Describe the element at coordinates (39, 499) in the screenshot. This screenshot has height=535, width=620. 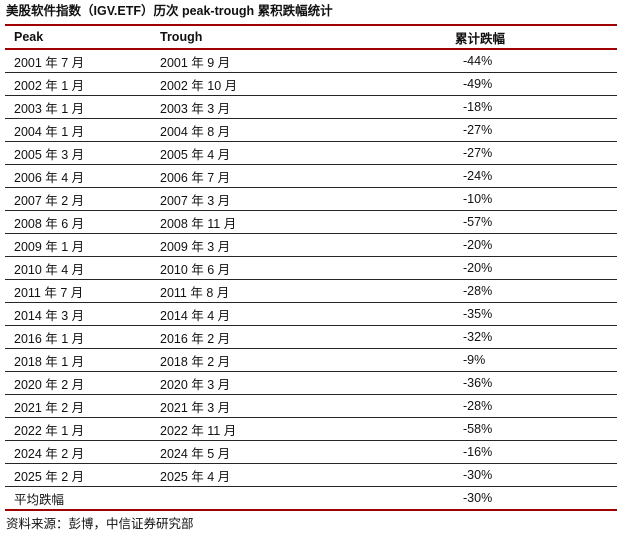
I see `summary-label-cell: 平均跌幅` at that location.